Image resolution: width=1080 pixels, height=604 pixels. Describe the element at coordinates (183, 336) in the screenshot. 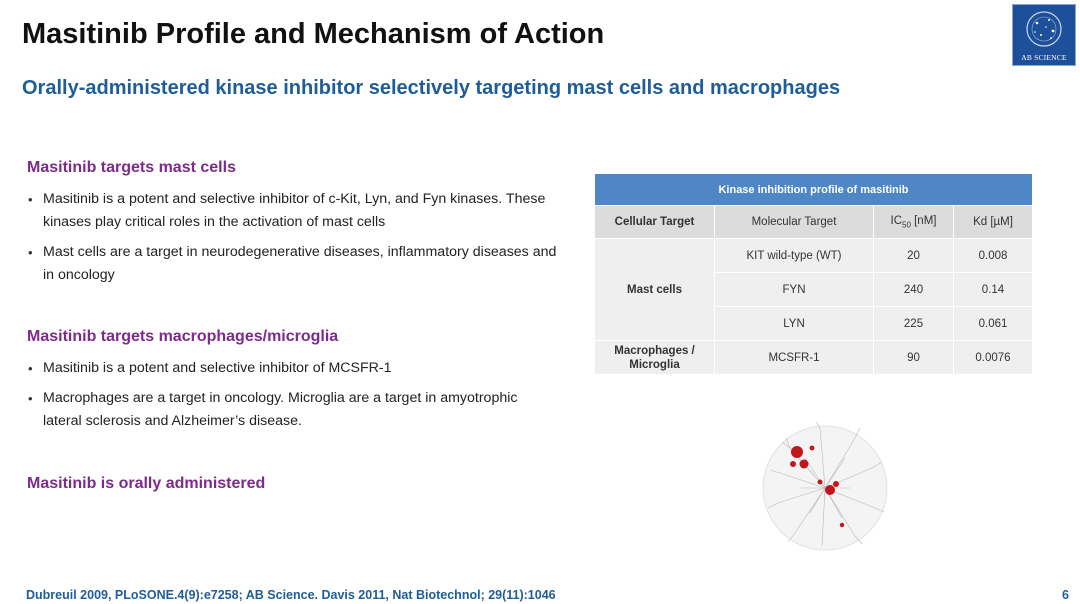

I see `section-heading-macrophages: Masitinib targets macrophages/microglia` at that location.